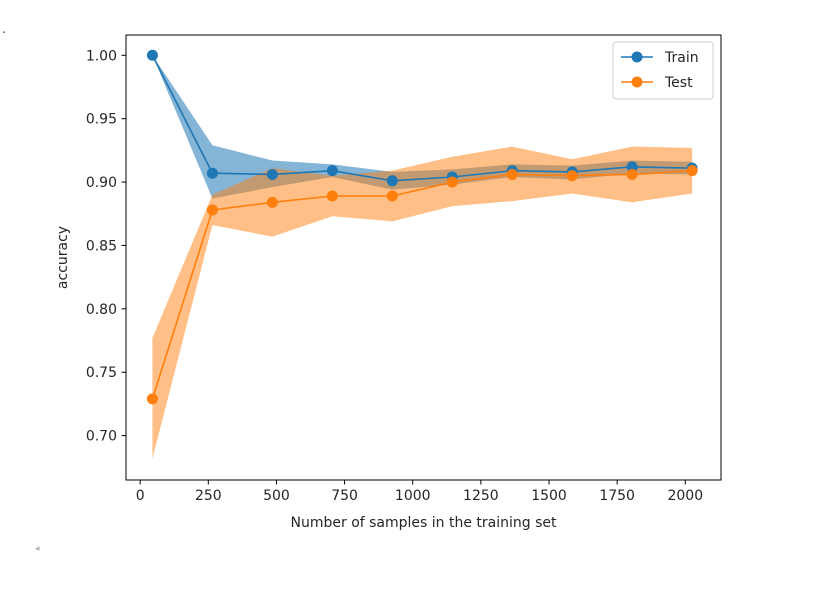 The image size is (837, 592). What do you see at coordinates (4, 29) in the screenshot?
I see `corner-mark: .` at bounding box center [4, 29].